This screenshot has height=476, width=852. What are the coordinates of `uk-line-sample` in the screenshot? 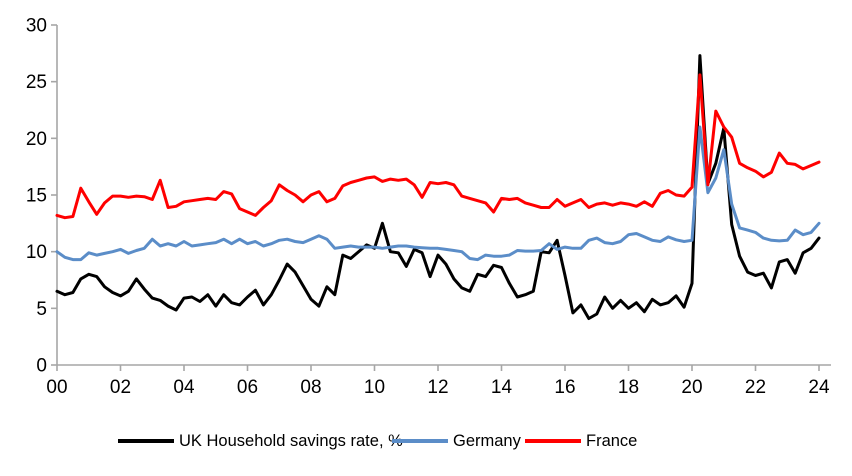 It's located at (146, 441).